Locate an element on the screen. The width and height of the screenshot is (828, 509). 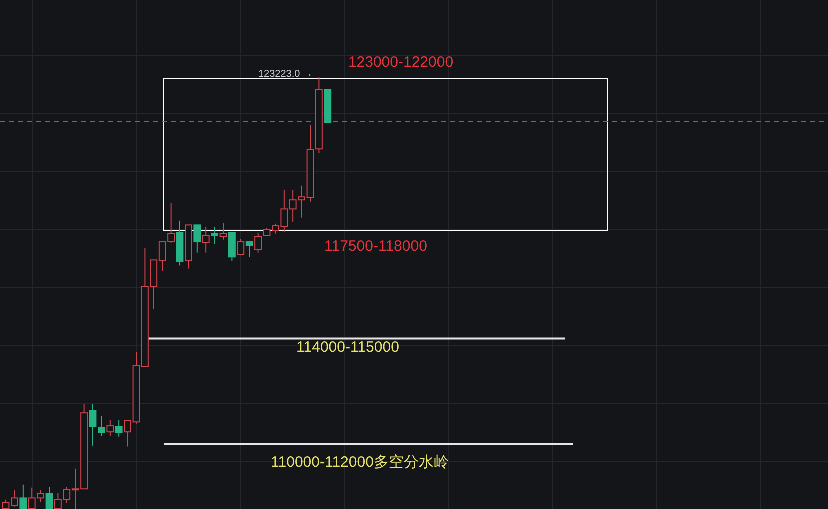
annotation: 110000-112000多空分水岭 is located at coordinates (360, 462).